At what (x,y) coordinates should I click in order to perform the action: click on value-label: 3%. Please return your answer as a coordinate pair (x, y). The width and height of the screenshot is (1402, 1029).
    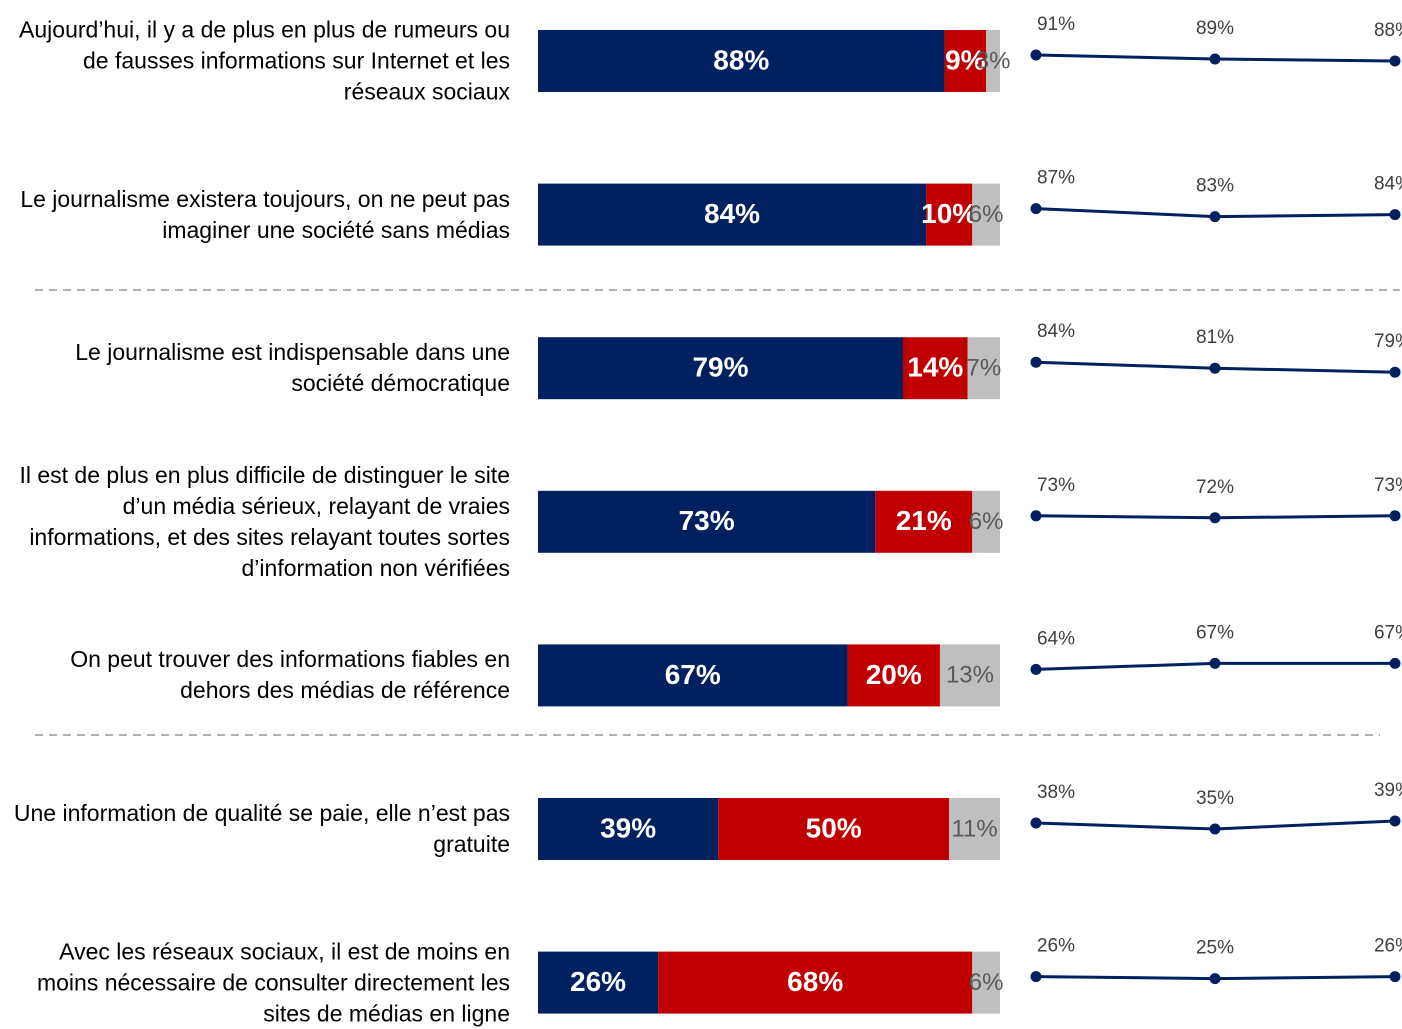
    Looking at the image, I should click on (993, 60).